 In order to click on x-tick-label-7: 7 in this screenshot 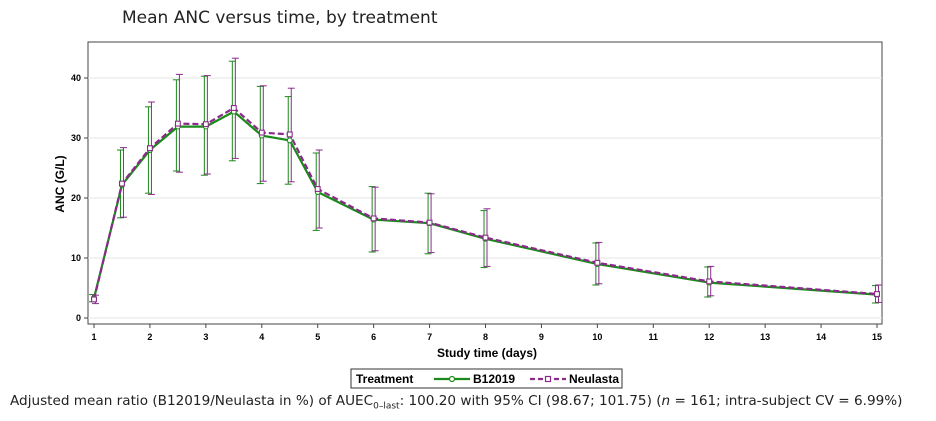, I will do `click(429, 337)`.